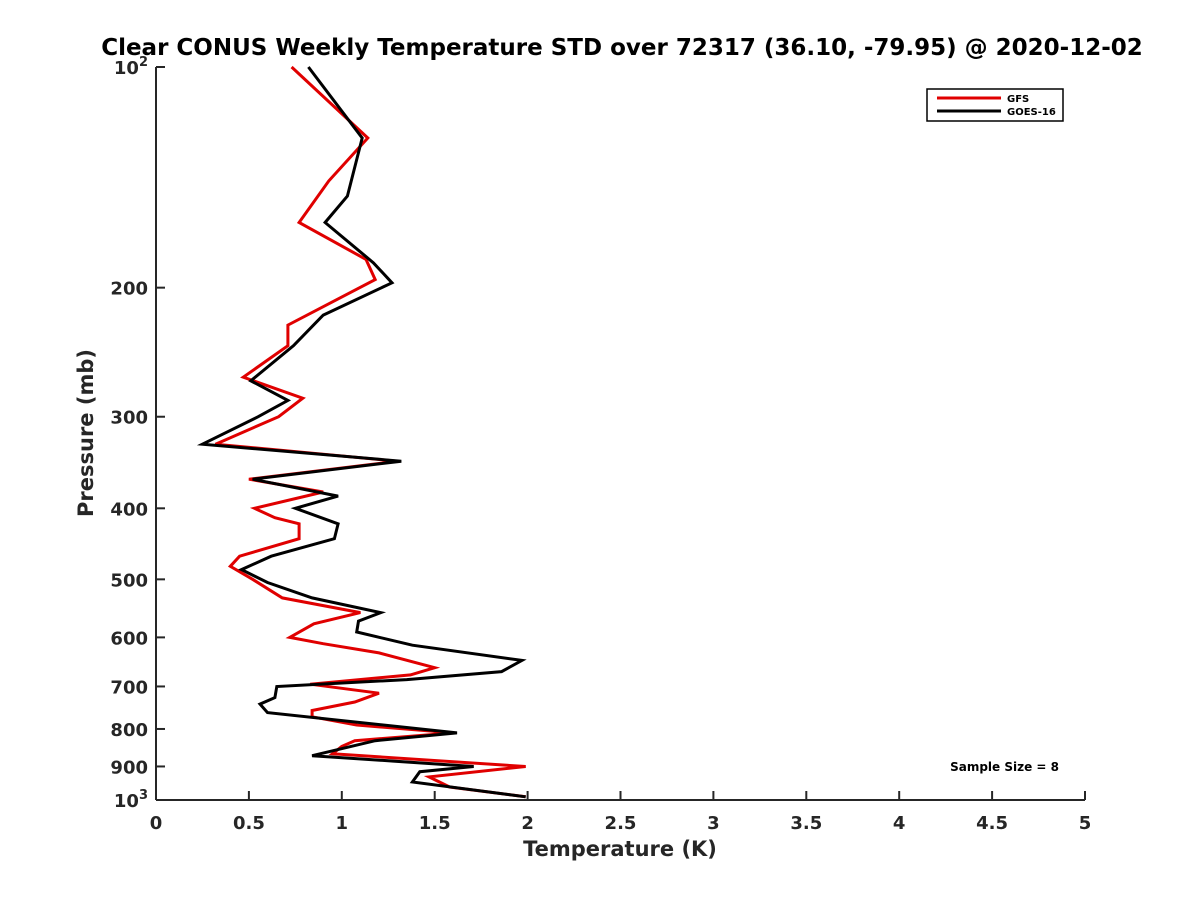  I want to click on x-tick-label: 4.5, so click(992, 823).